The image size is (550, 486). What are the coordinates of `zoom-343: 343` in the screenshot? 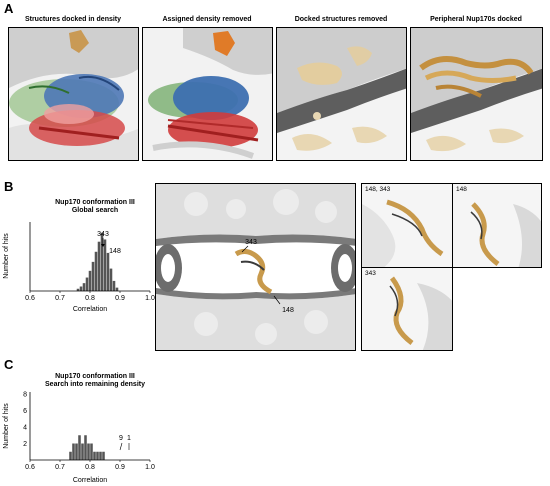 It's located at (407, 309).